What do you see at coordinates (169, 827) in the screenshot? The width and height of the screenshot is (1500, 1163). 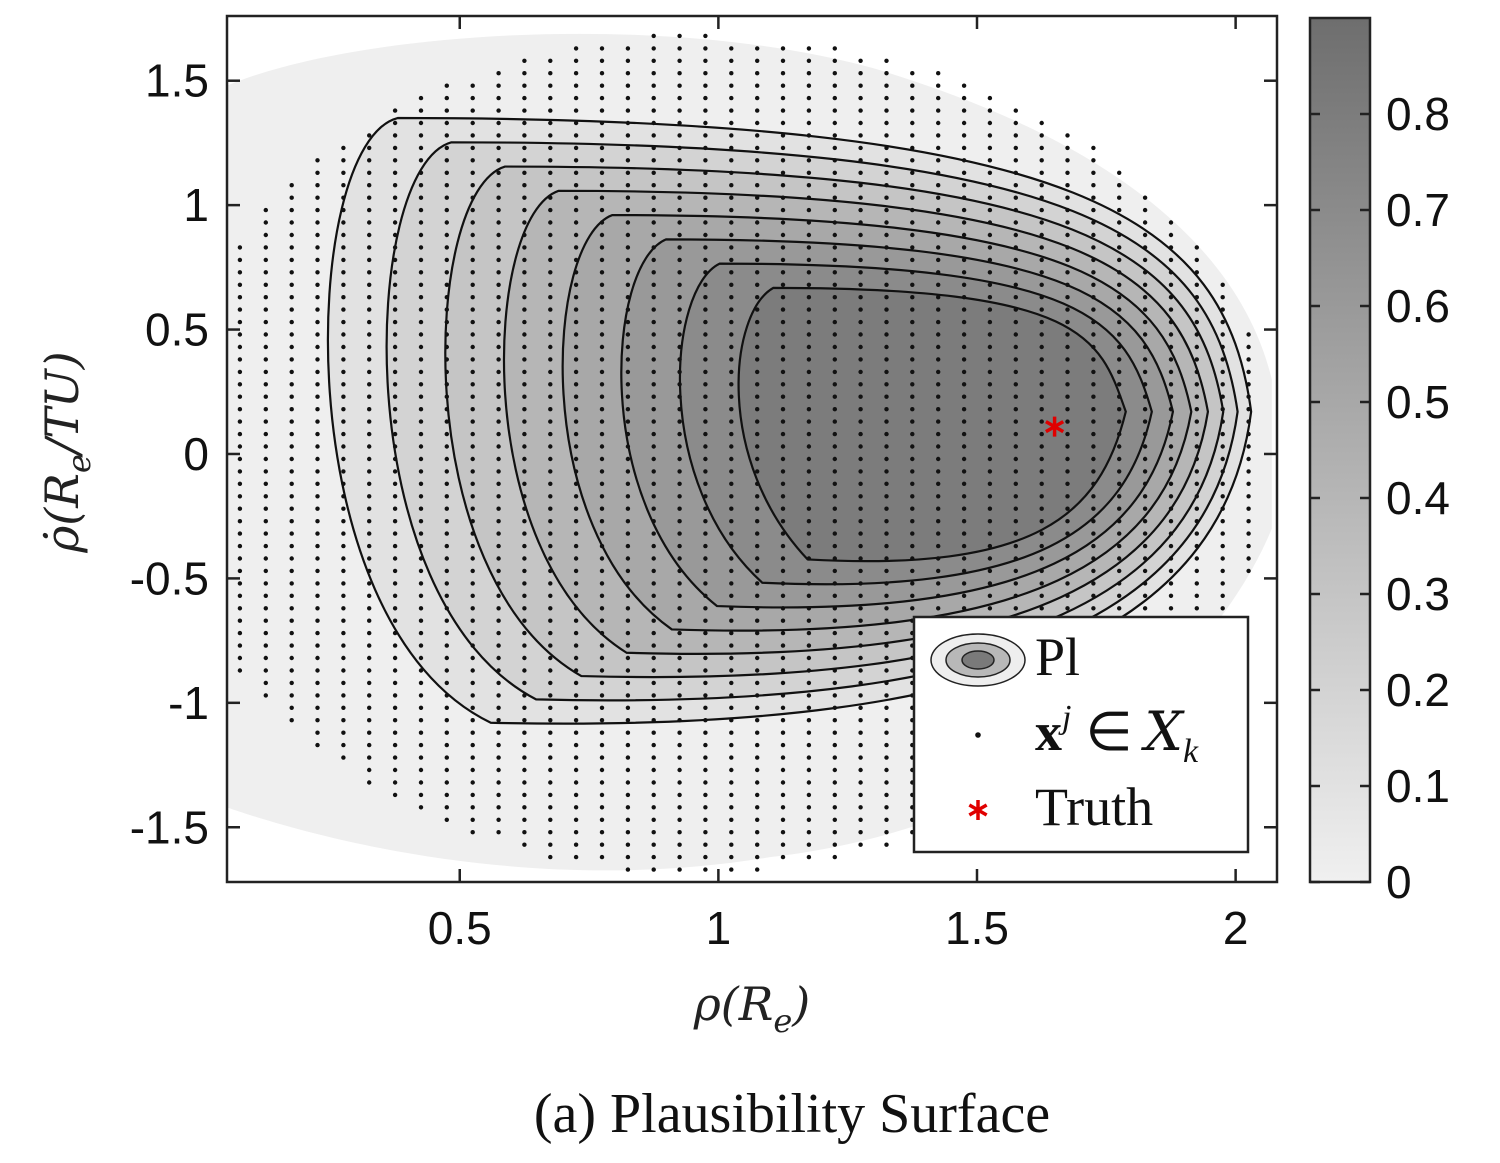 I see `y-tick-label: -1.5` at bounding box center [169, 827].